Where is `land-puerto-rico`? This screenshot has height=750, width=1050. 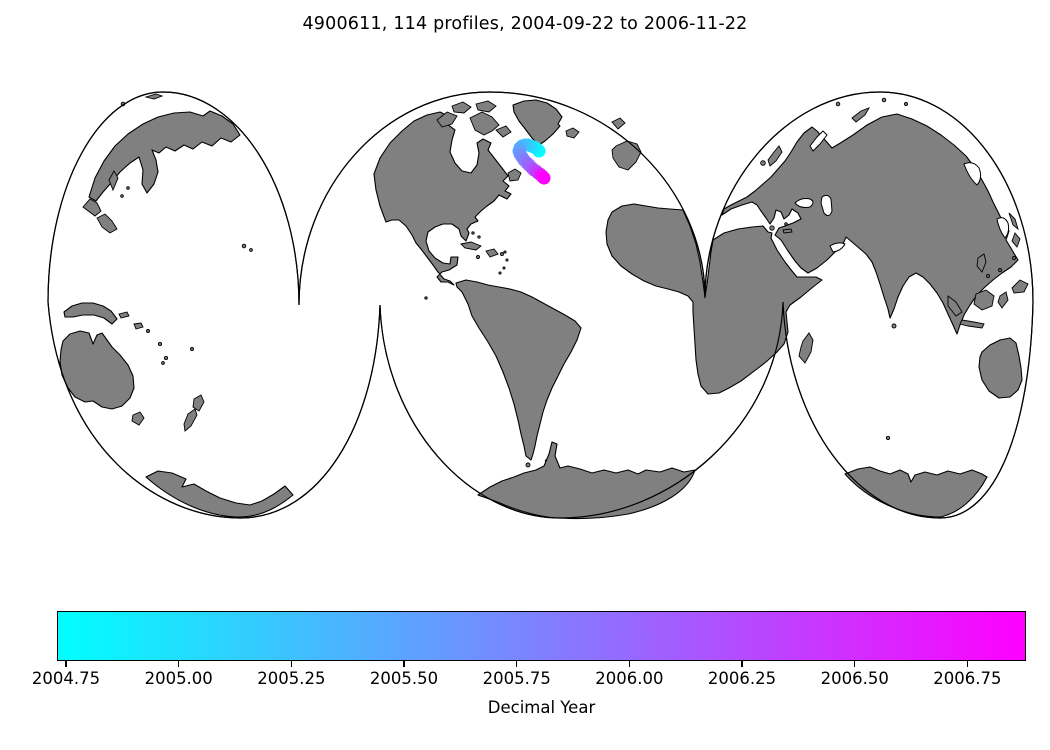 land-puerto-rico is located at coordinates (502, 254).